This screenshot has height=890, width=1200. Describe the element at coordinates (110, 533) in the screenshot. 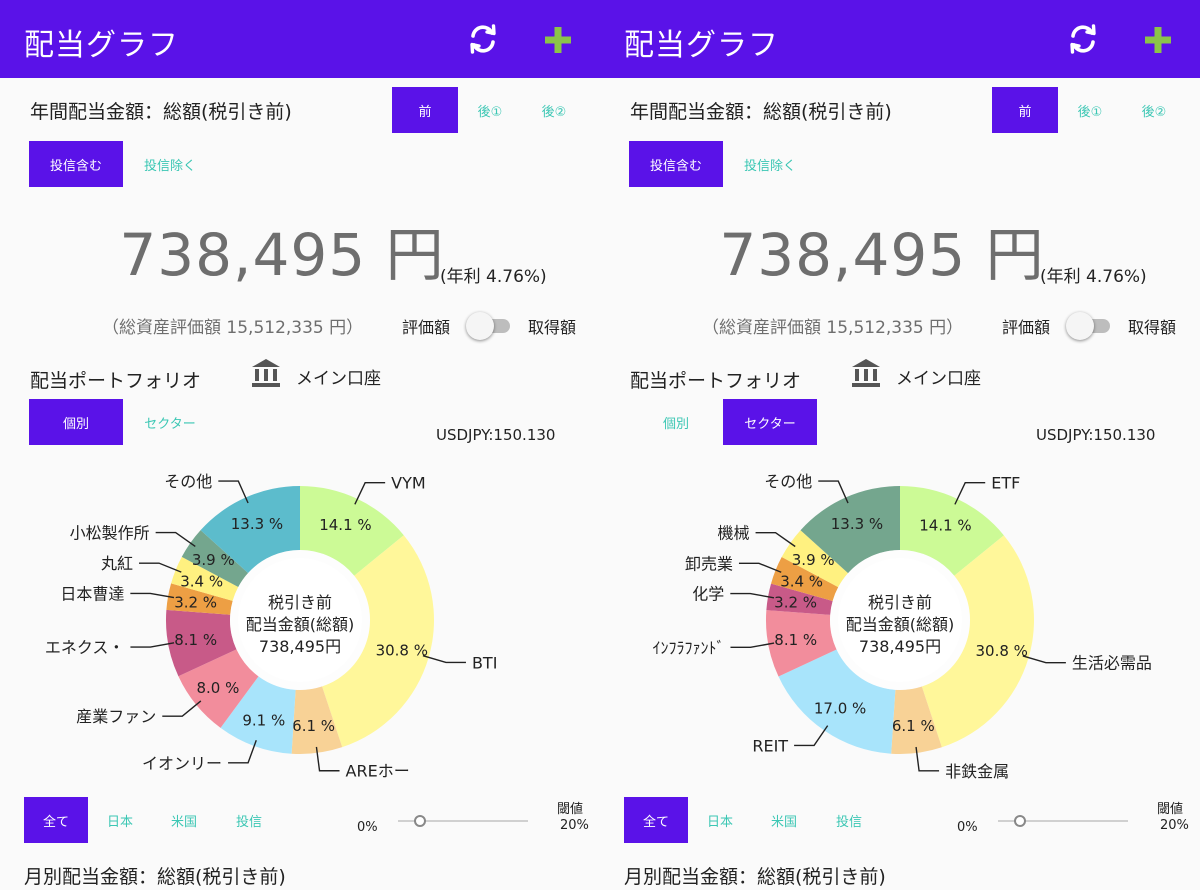

I see `slice-name-label: 小松製作所` at that location.